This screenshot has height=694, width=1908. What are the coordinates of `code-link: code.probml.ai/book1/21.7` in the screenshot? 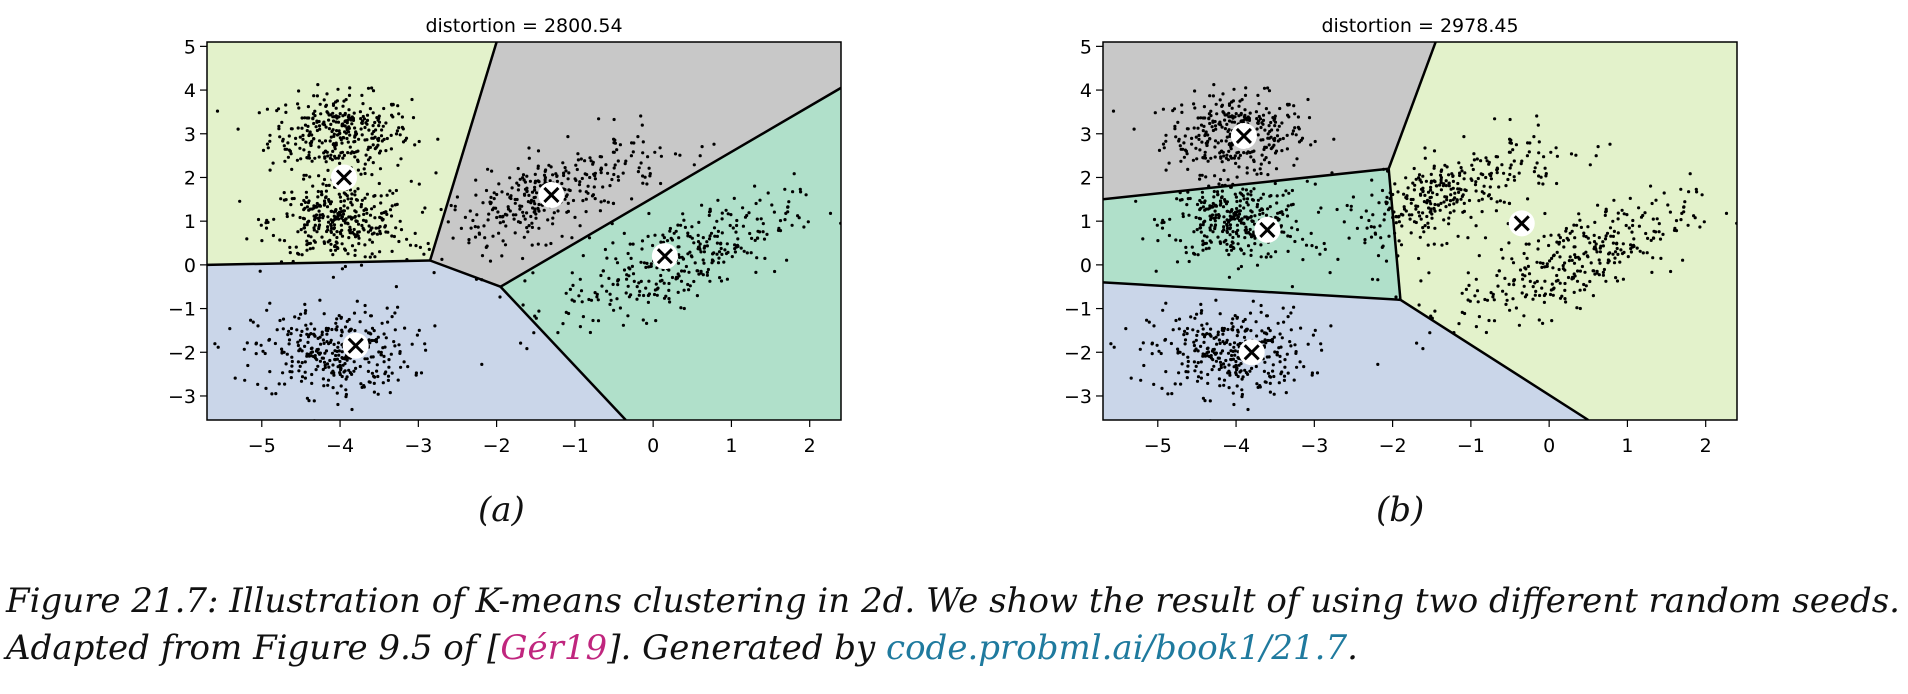 It's located at (1117, 648).